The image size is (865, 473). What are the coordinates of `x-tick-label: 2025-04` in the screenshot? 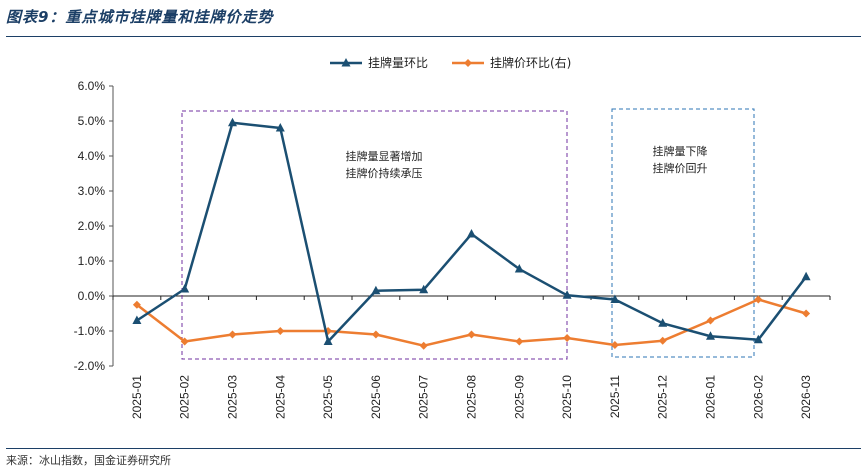 It's located at (280, 397).